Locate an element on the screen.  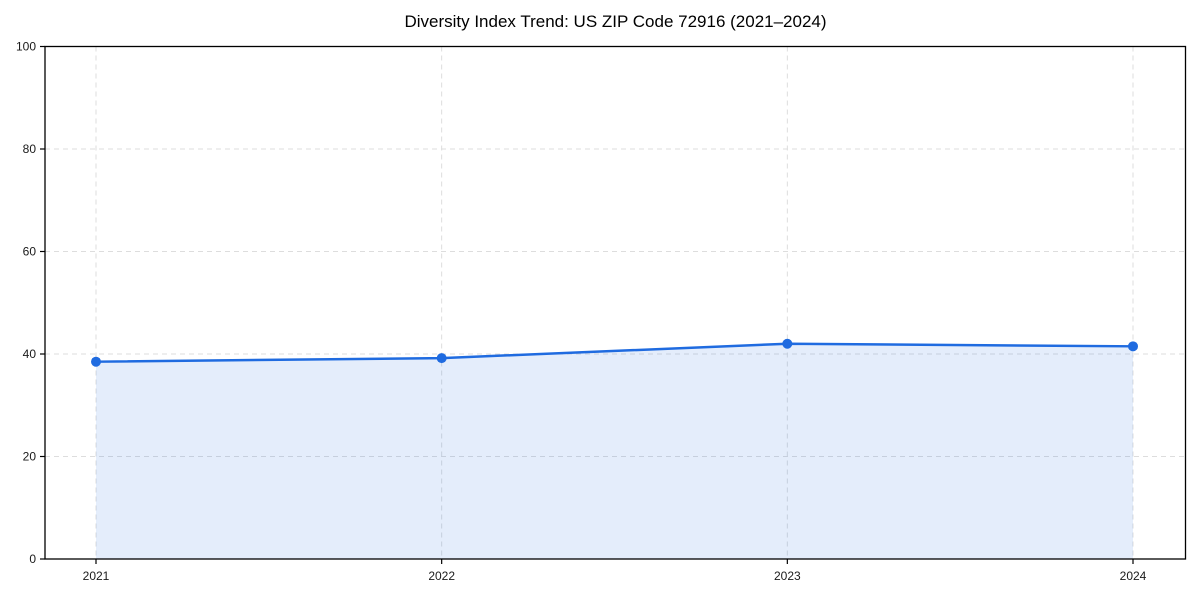
x-tick-label: 2021 is located at coordinates (96, 576).